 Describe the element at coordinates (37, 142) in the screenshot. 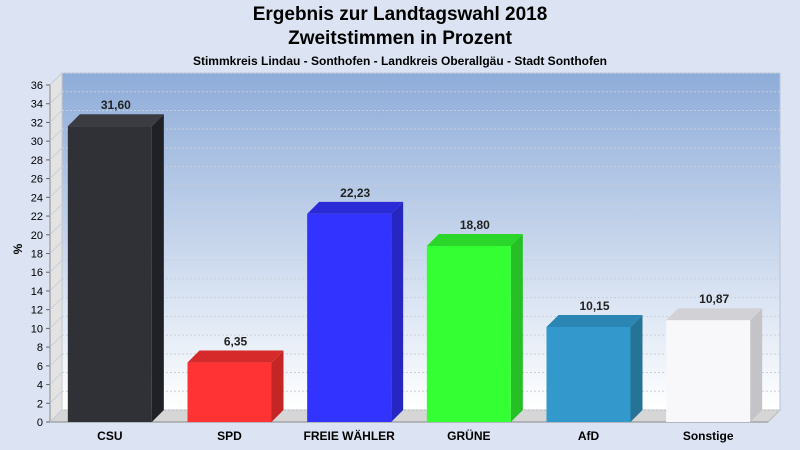

I see `y-tick-label: 30` at that location.